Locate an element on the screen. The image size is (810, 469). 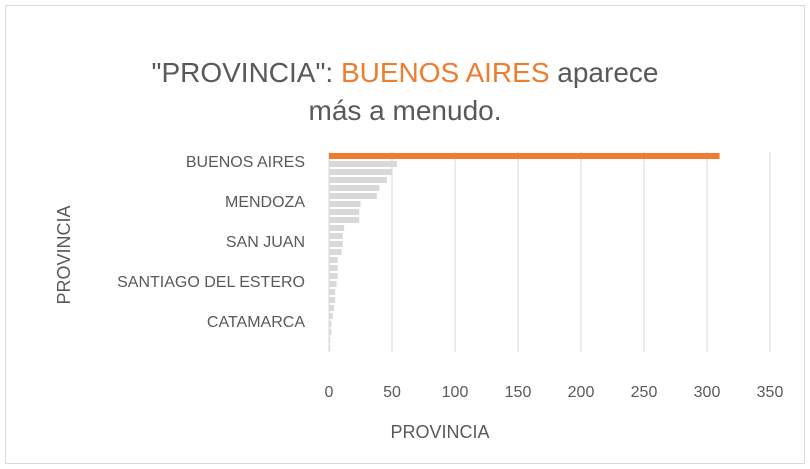
chart-title: "PROVINCIA": BUENOS AIRES aparece is located at coordinates (405, 72).